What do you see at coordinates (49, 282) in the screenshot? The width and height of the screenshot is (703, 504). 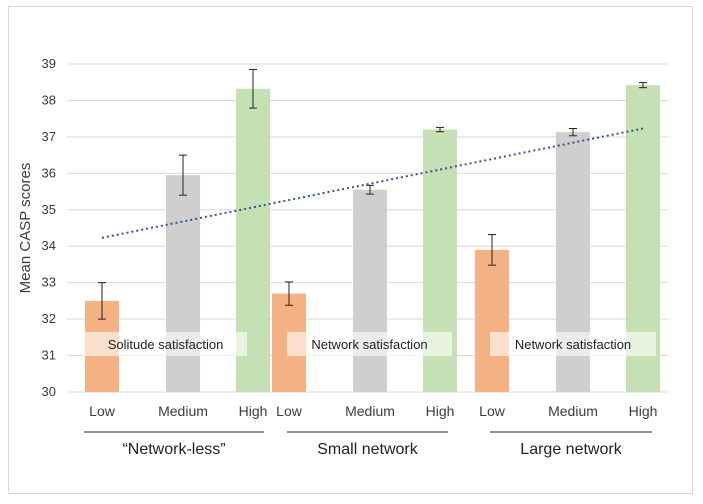 I see `y-tick-label: 33` at bounding box center [49, 282].